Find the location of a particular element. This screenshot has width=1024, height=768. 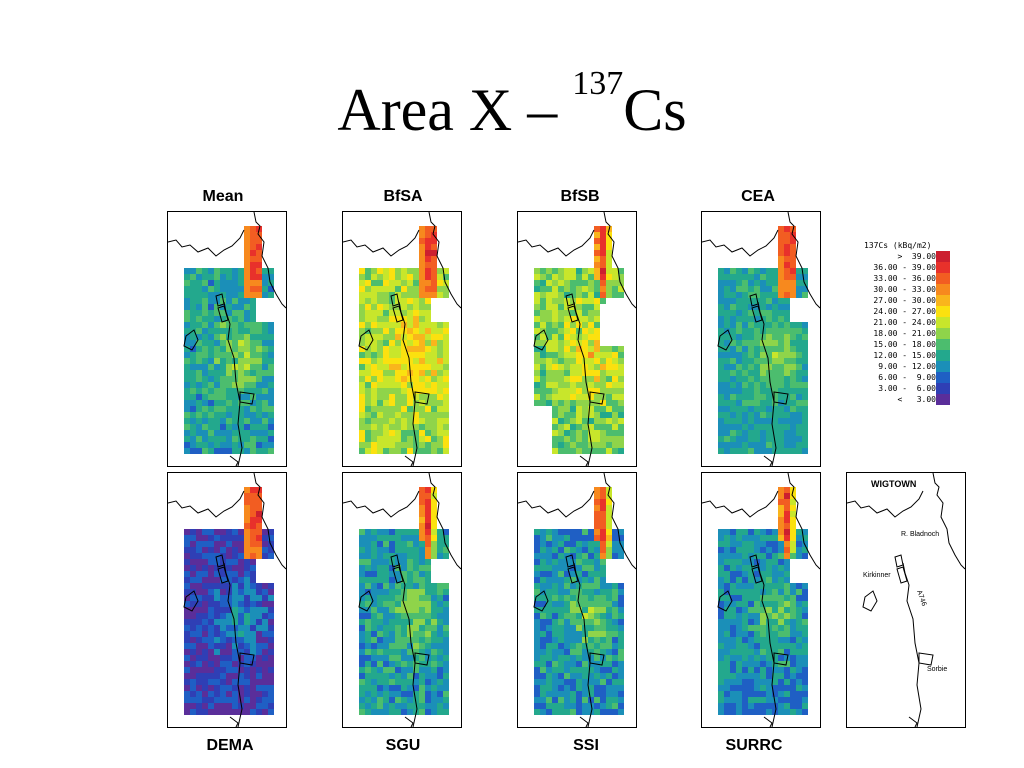

legend-swatch is located at coordinates (943, 333).